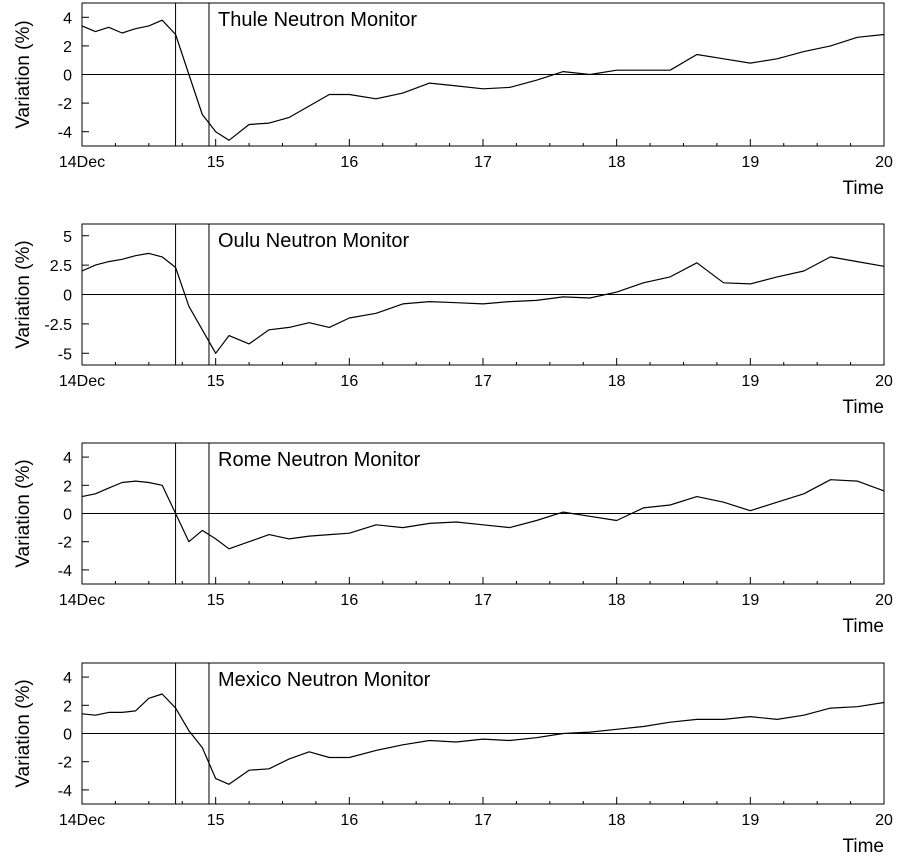  Describe the element at coordinates (317, 20) in the screenshot. I see `panel-title: Thule Neutron Monitor` at that location.